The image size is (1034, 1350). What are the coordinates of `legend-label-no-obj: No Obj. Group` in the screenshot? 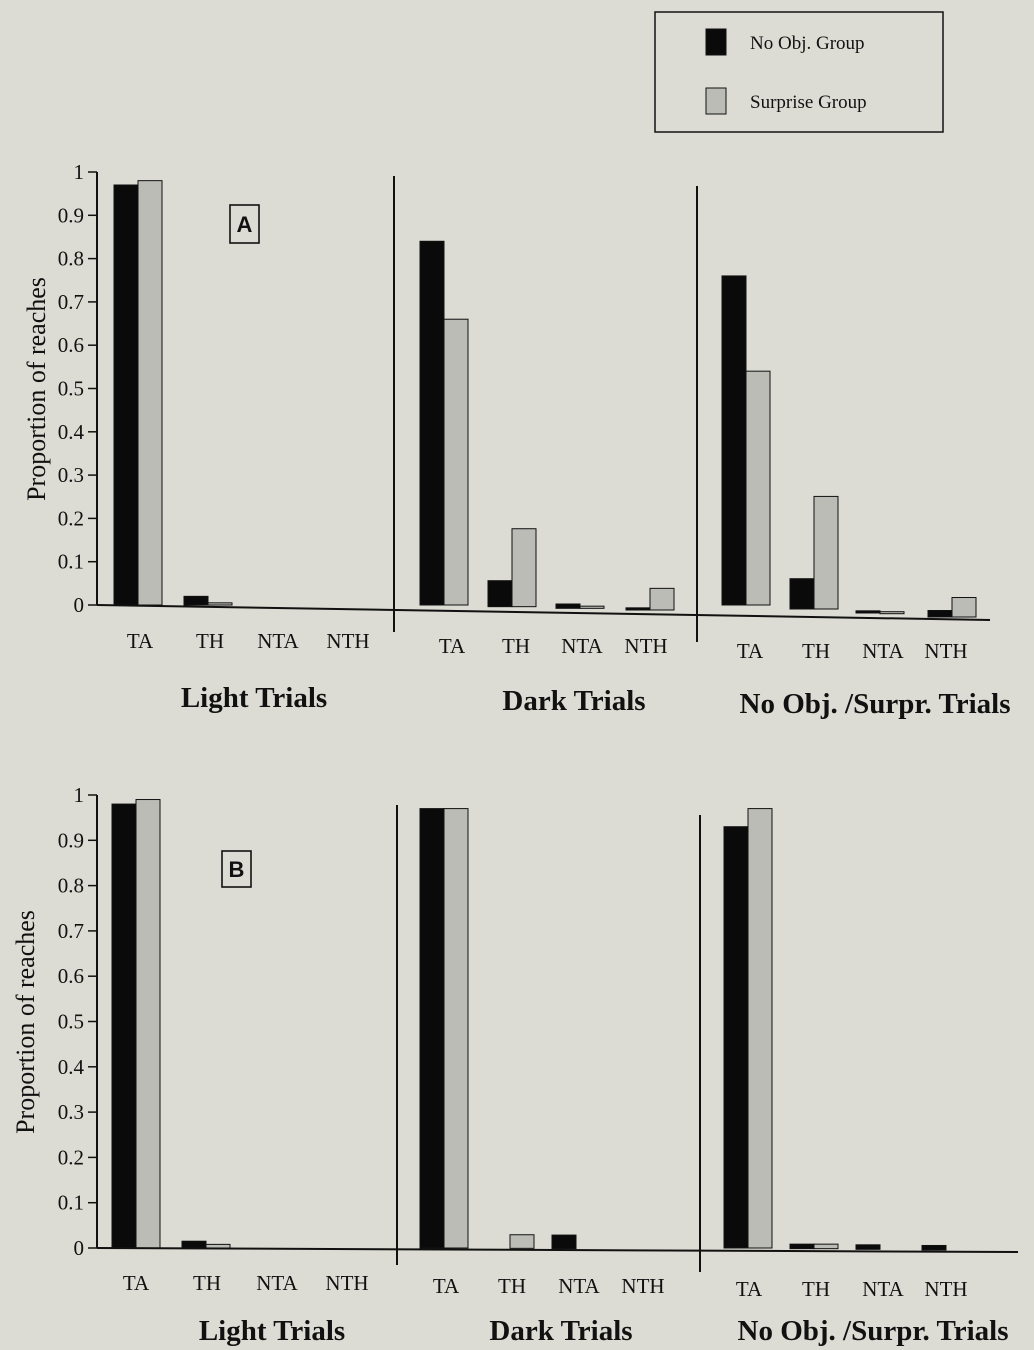 It's located at (807, 43).